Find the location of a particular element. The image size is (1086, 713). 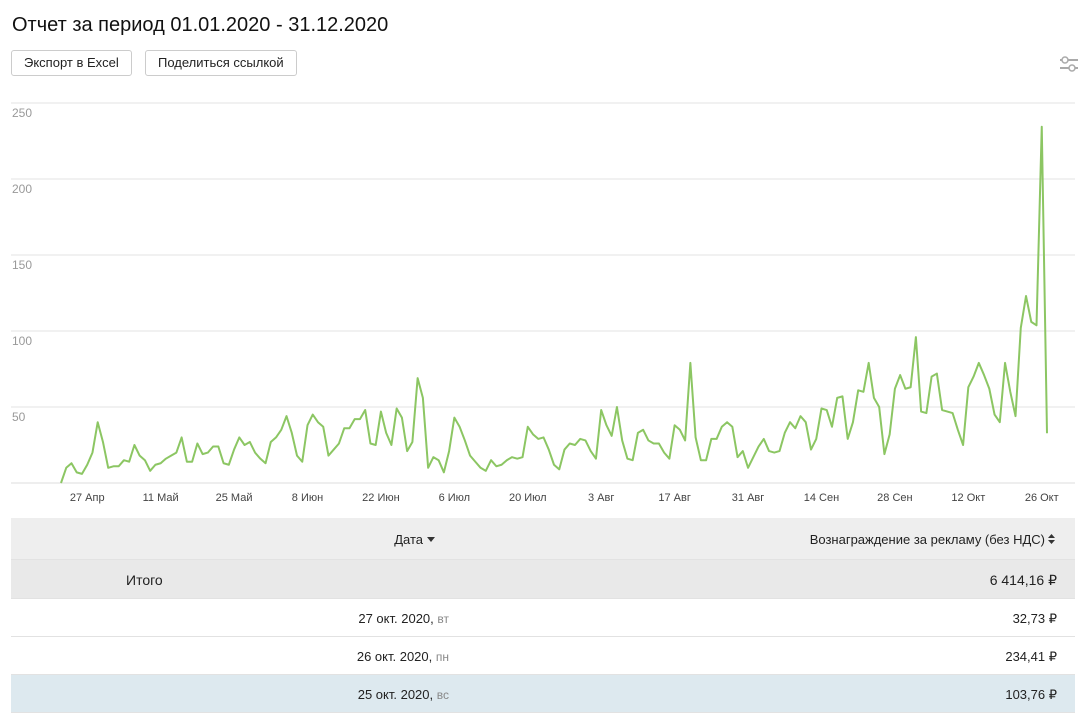

date: 26 окт. 2020, is located at coordinates (394, 656).